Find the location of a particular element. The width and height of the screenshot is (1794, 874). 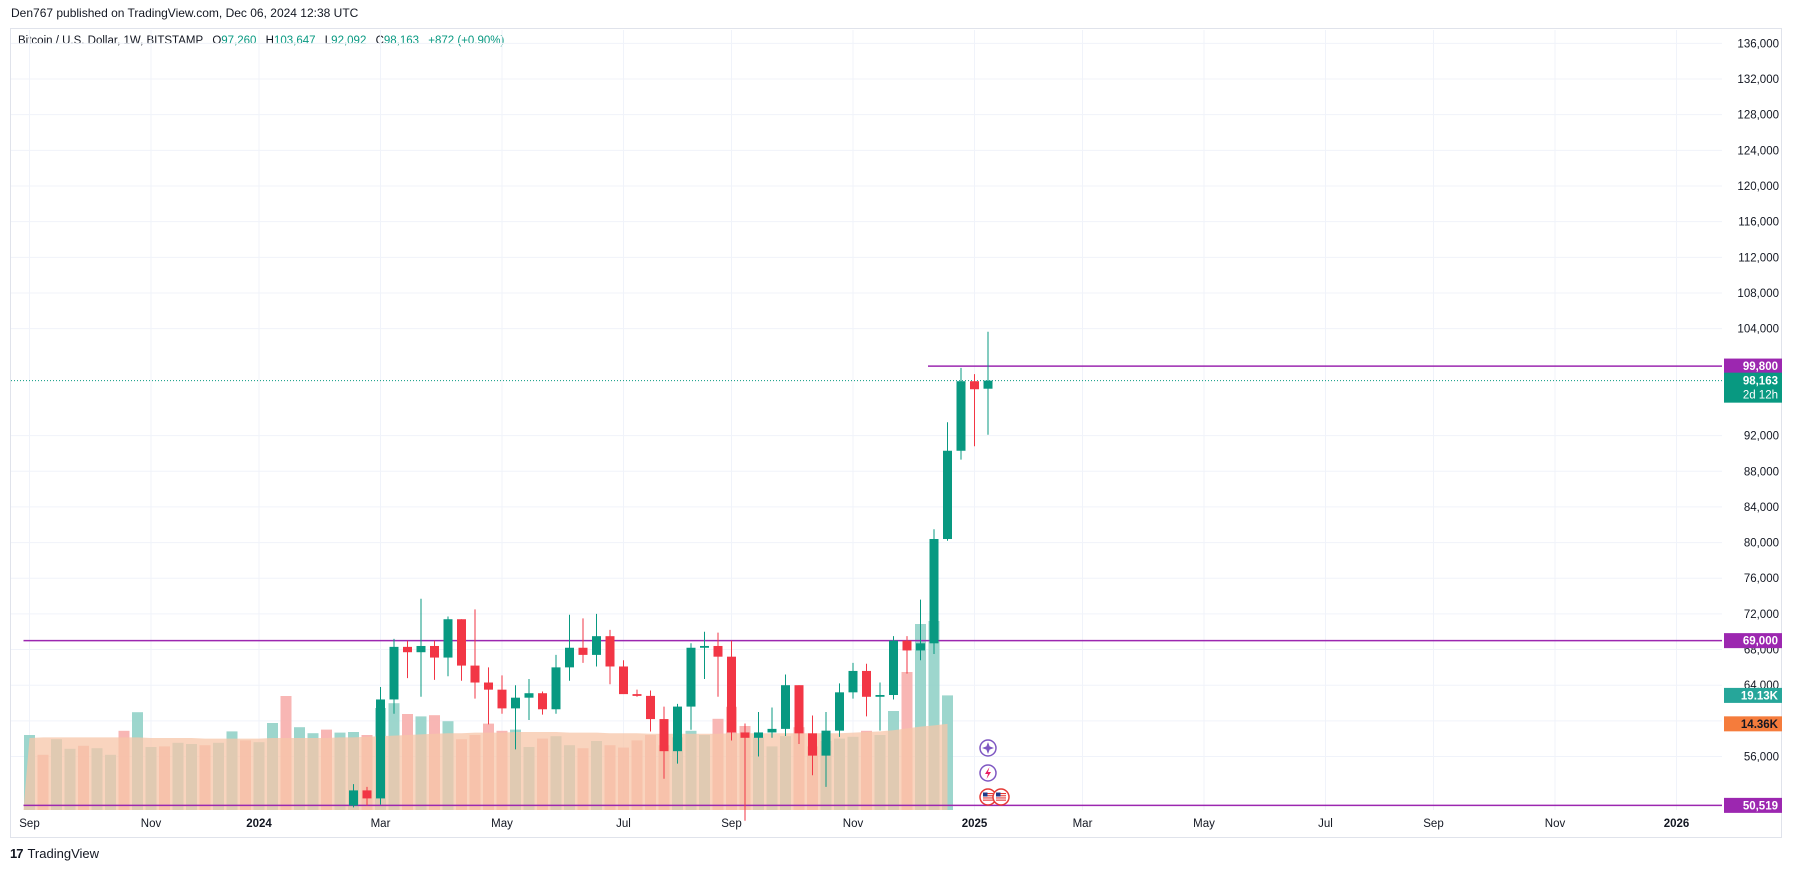

price-tick-label: 72,000 is located at coordinates (1761, 615).